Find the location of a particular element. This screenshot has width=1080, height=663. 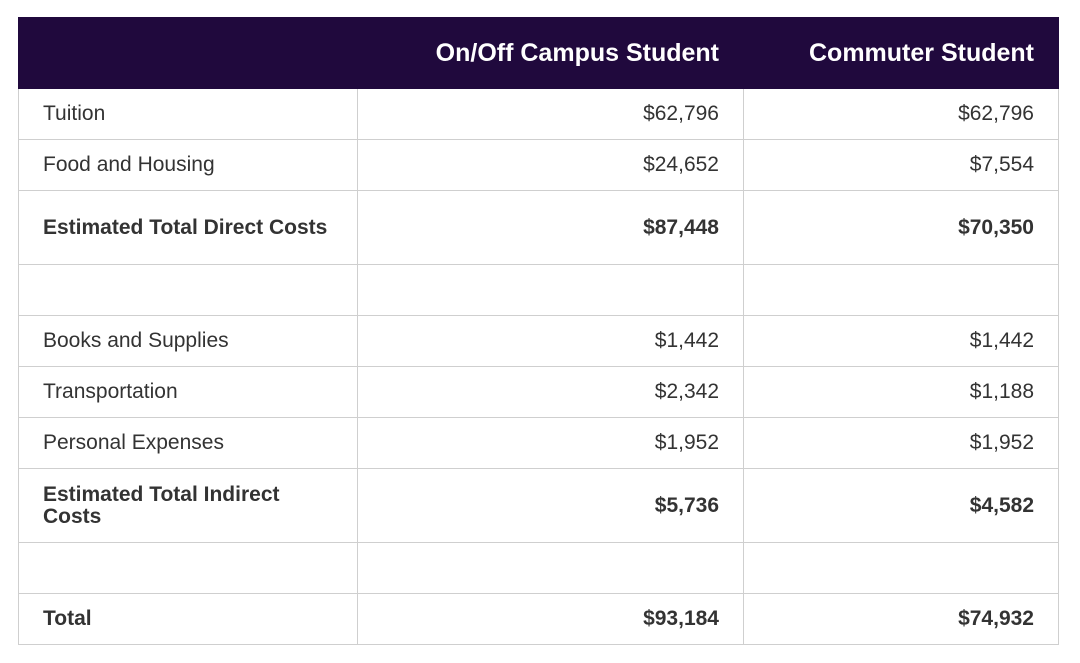

header-cell: Commuter Student is located at coordinates (901, 53).